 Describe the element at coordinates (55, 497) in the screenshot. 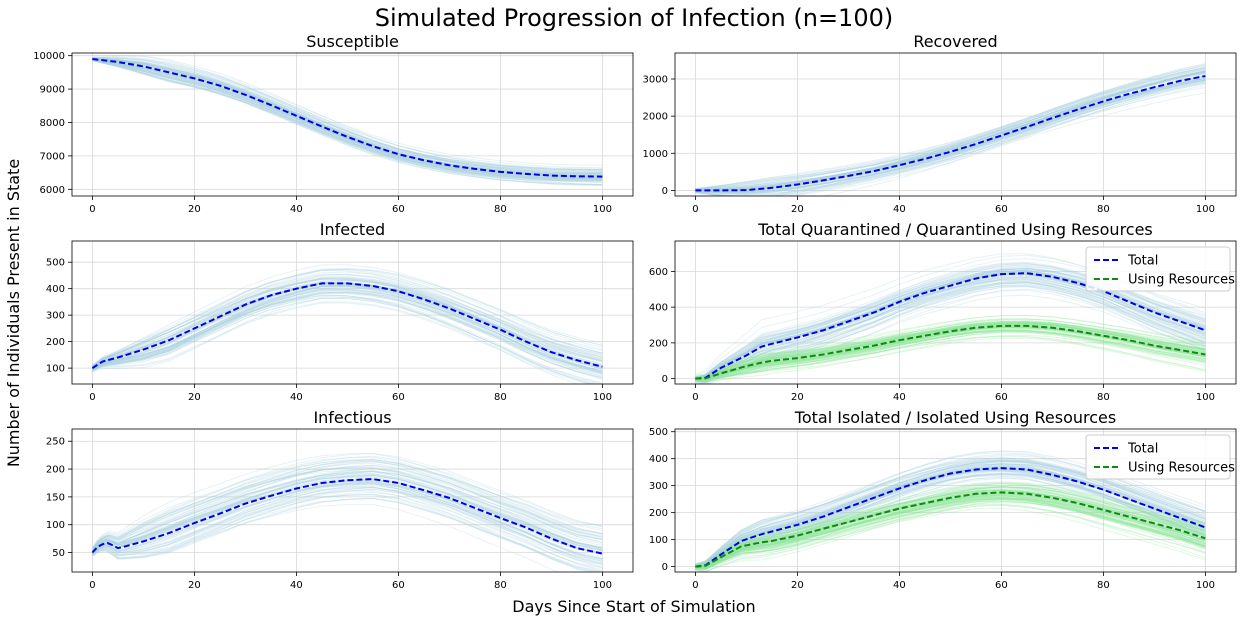

I see `y-tick-label: 150` at that location.